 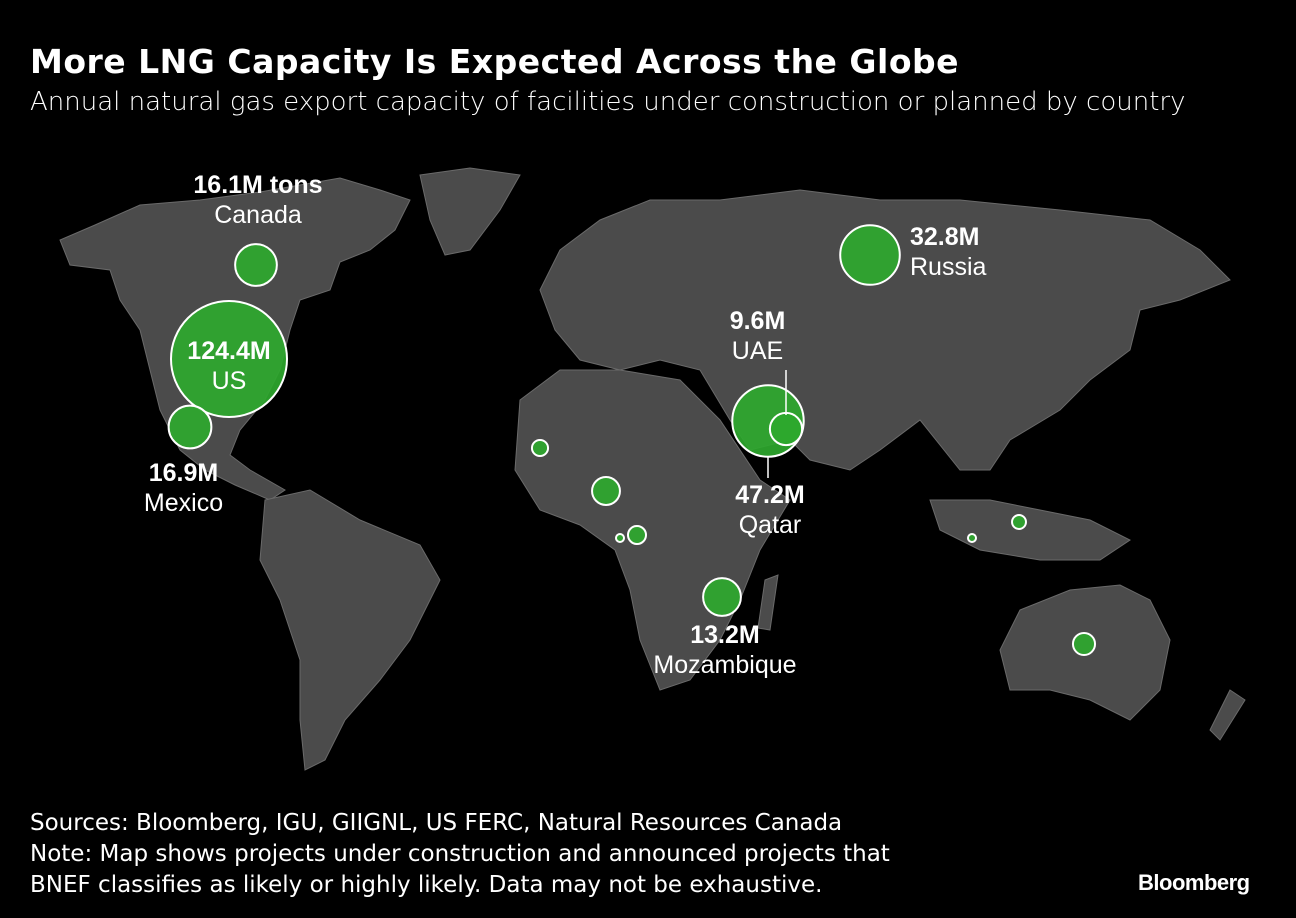 I want to click on bubble-malaysia, so click(x=1019, y=522).